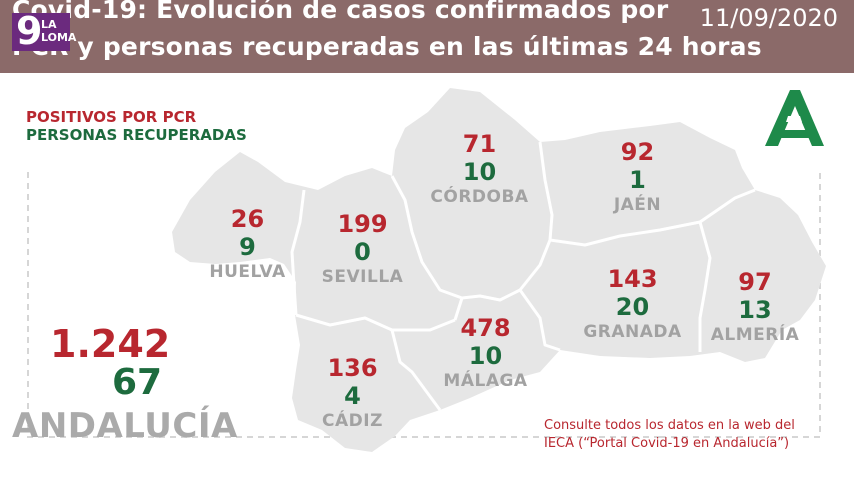  What do you see at coordinates (632, 332) in the screenshot?
I see `granada-name: GRANADA` at bounding box center [632, 332].